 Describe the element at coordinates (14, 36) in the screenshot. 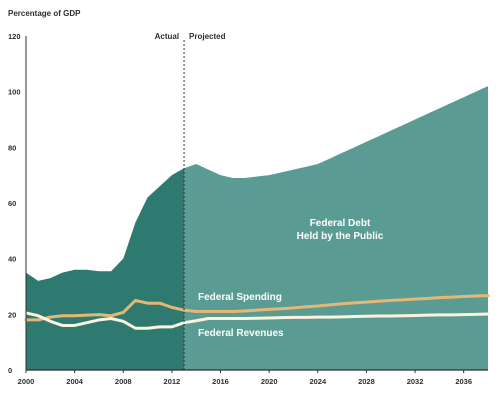

I see `y-tick-label: 120` at that location.